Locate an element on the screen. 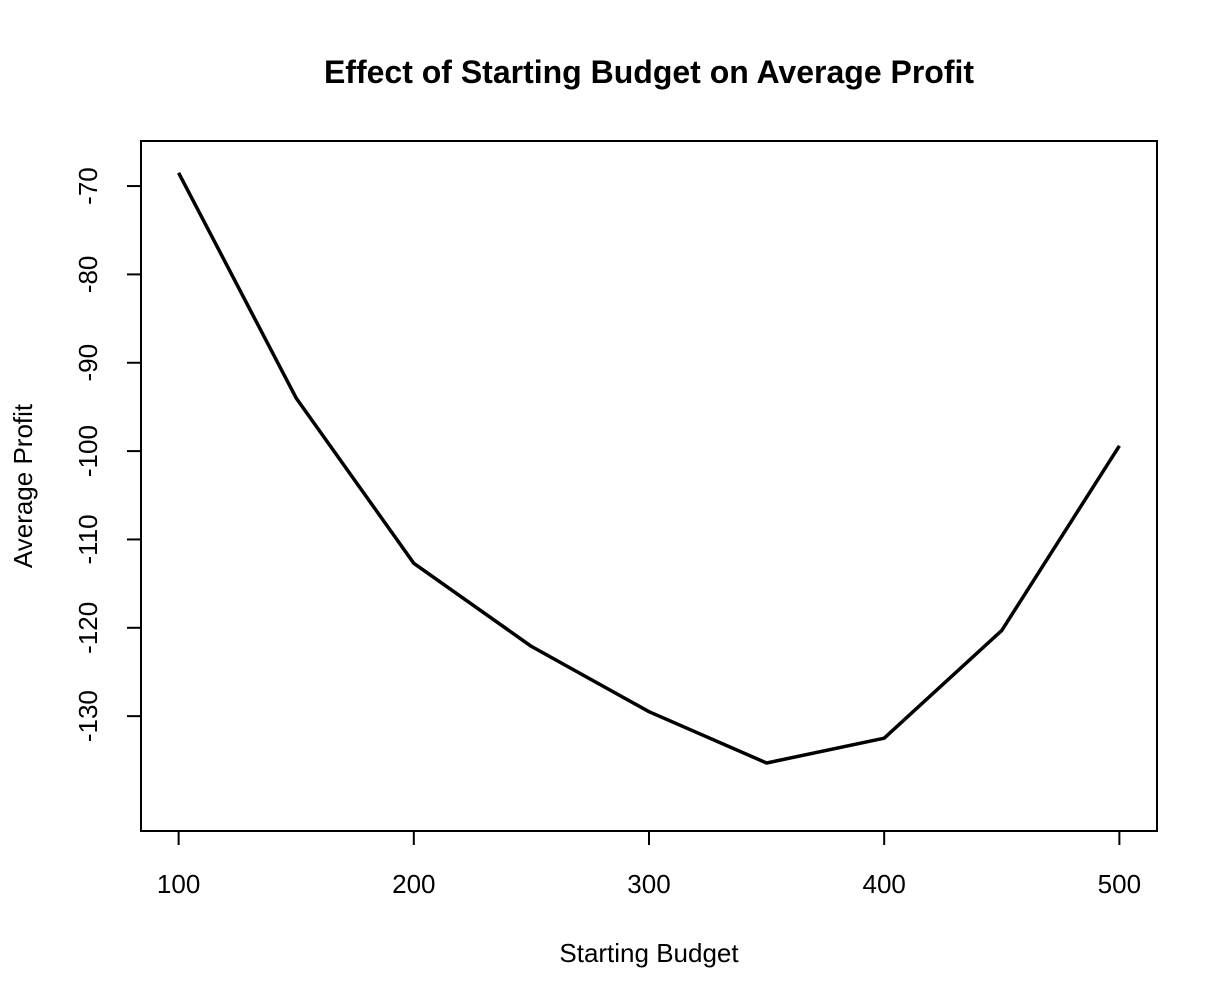  y-tick-label: -120 is located at coordinates (88, 628).